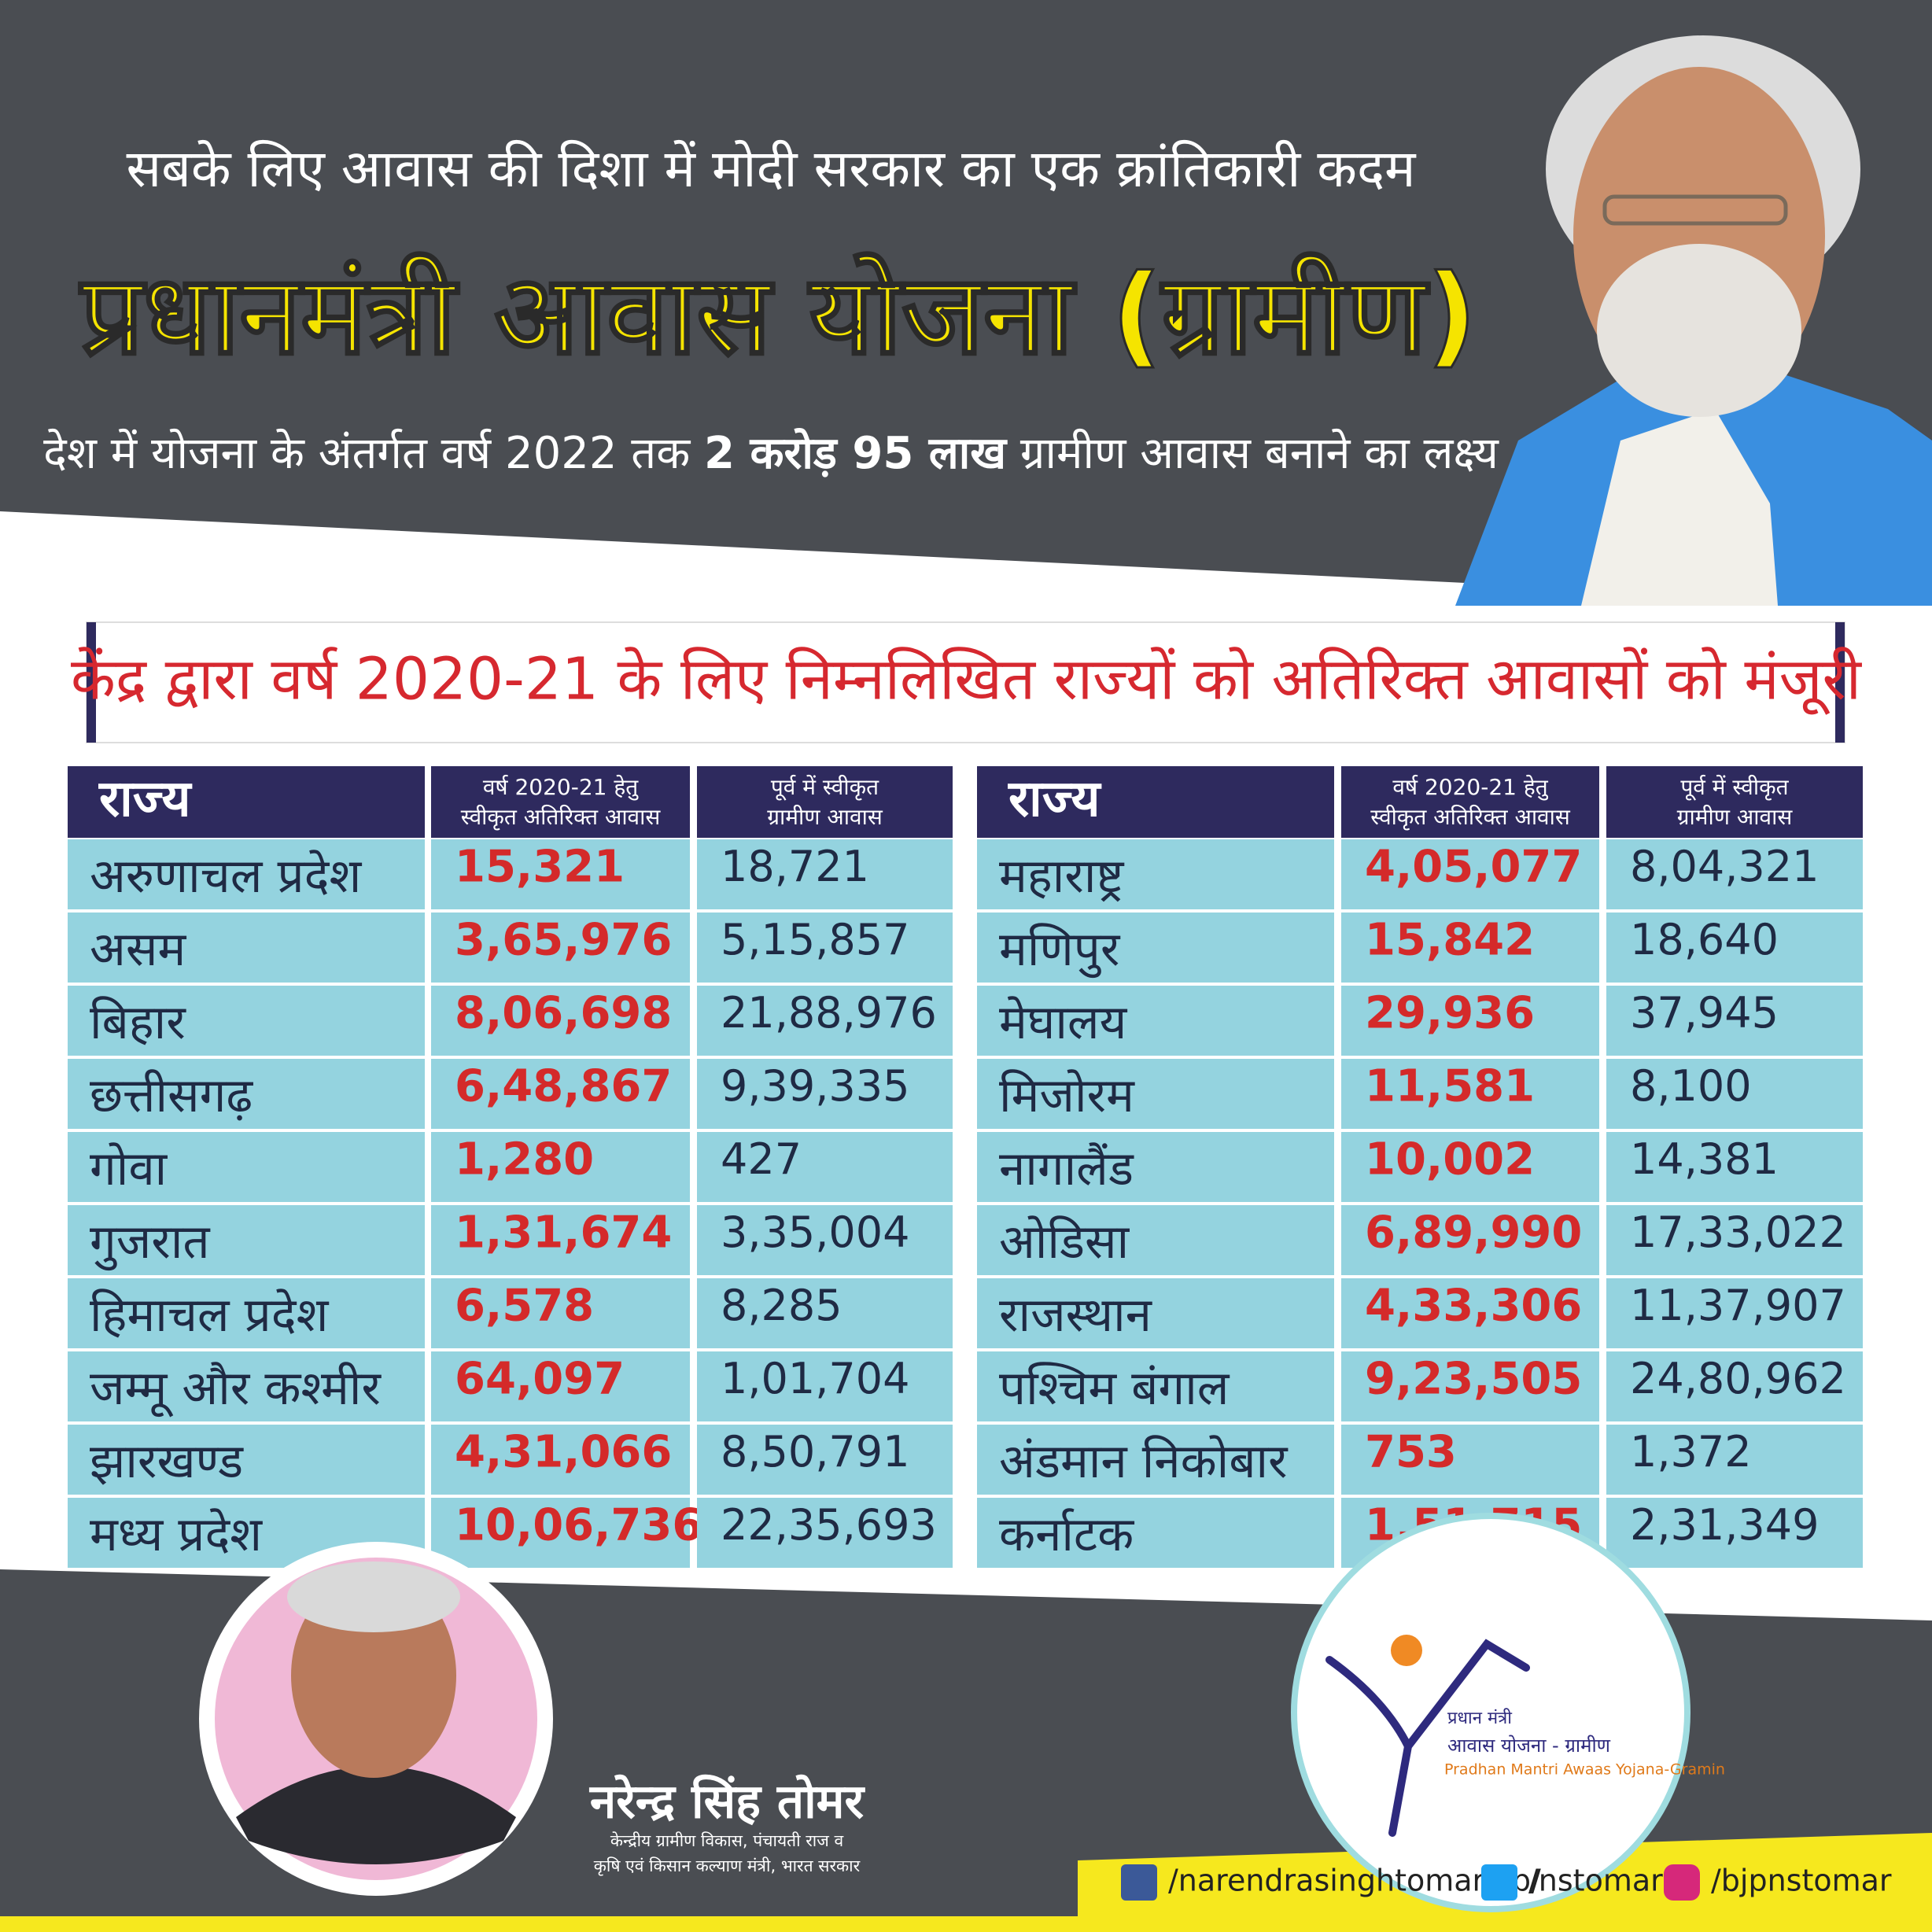  What do you see at coordinates (376, 1719) in the screenshot?
I see `minister-photo` at bounding box center [376, 1719].